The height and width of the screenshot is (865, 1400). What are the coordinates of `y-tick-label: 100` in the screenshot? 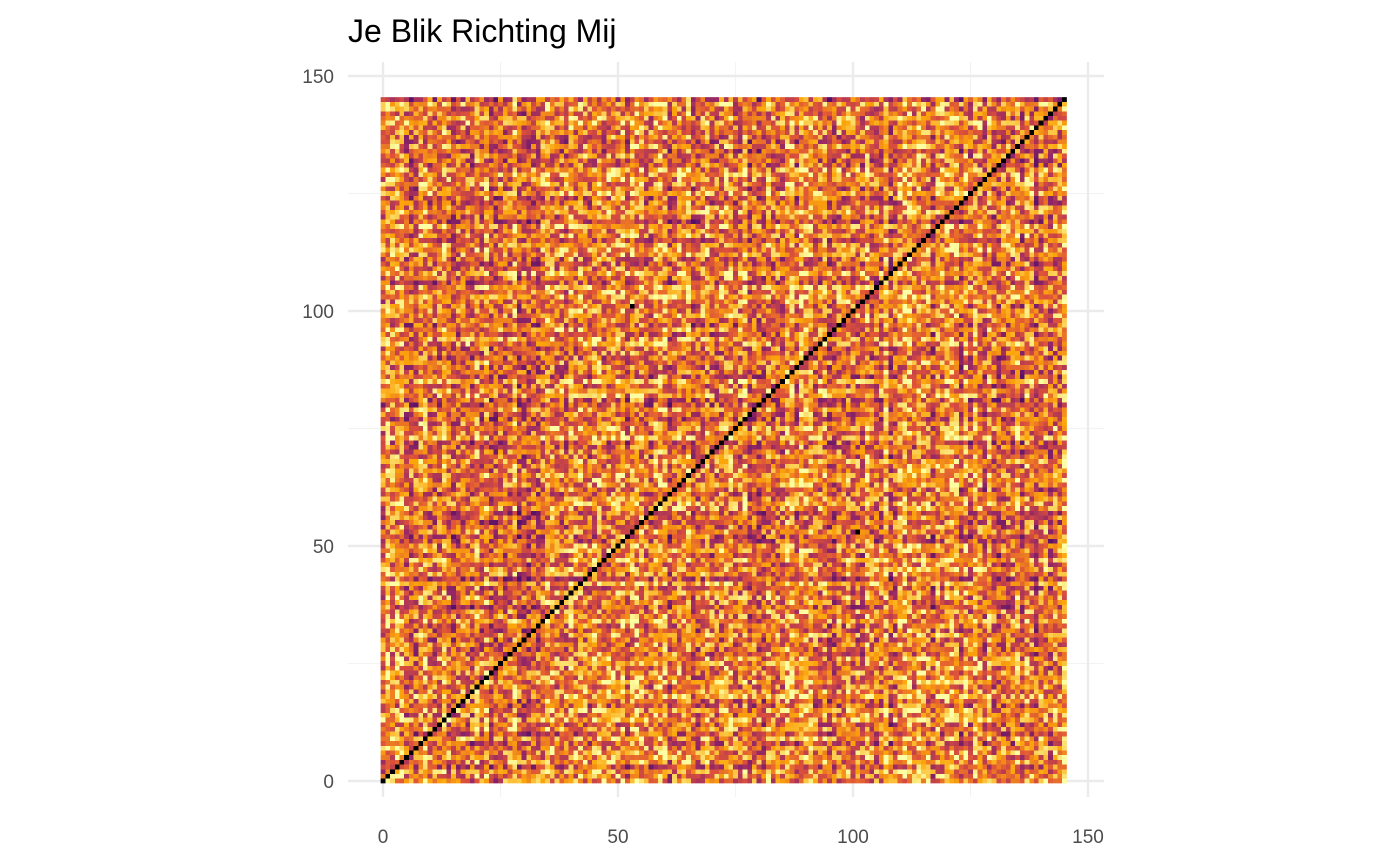 It's located at (318, 312).